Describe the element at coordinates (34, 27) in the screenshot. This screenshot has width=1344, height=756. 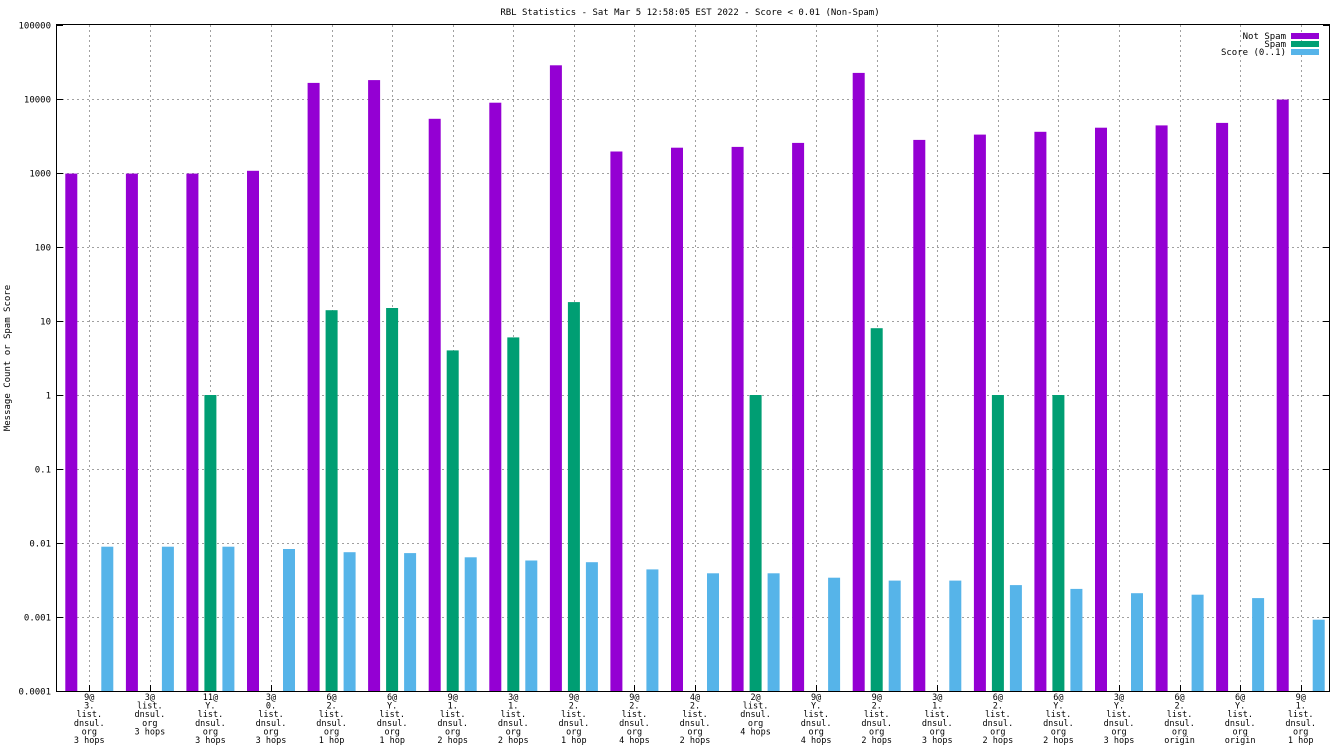
I see `y-tick-label: 100000` at that location.